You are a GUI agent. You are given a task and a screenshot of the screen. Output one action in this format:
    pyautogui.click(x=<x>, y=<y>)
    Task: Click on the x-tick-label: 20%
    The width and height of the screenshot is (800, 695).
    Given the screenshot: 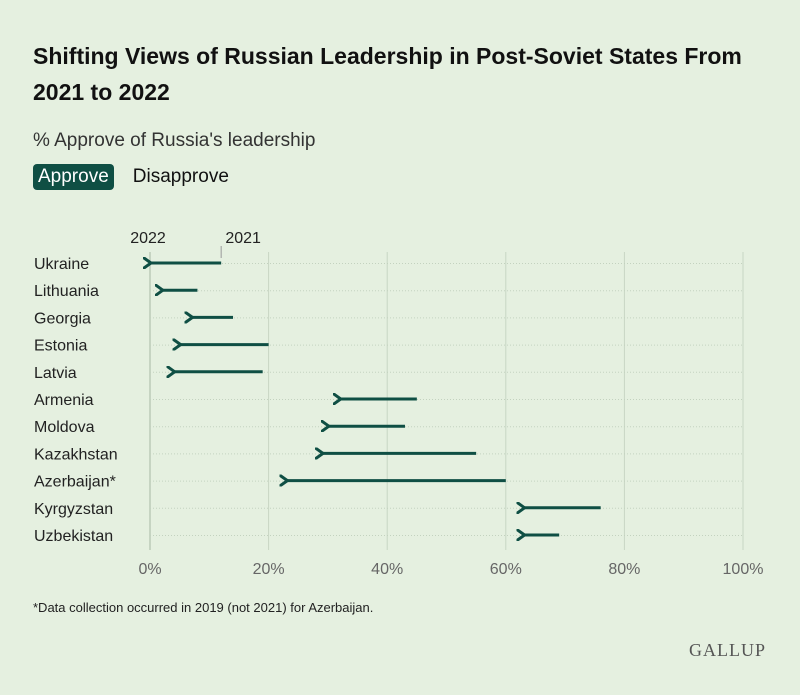 What is the action you would take?
    pyautogui.click(x=269, y=569)
    